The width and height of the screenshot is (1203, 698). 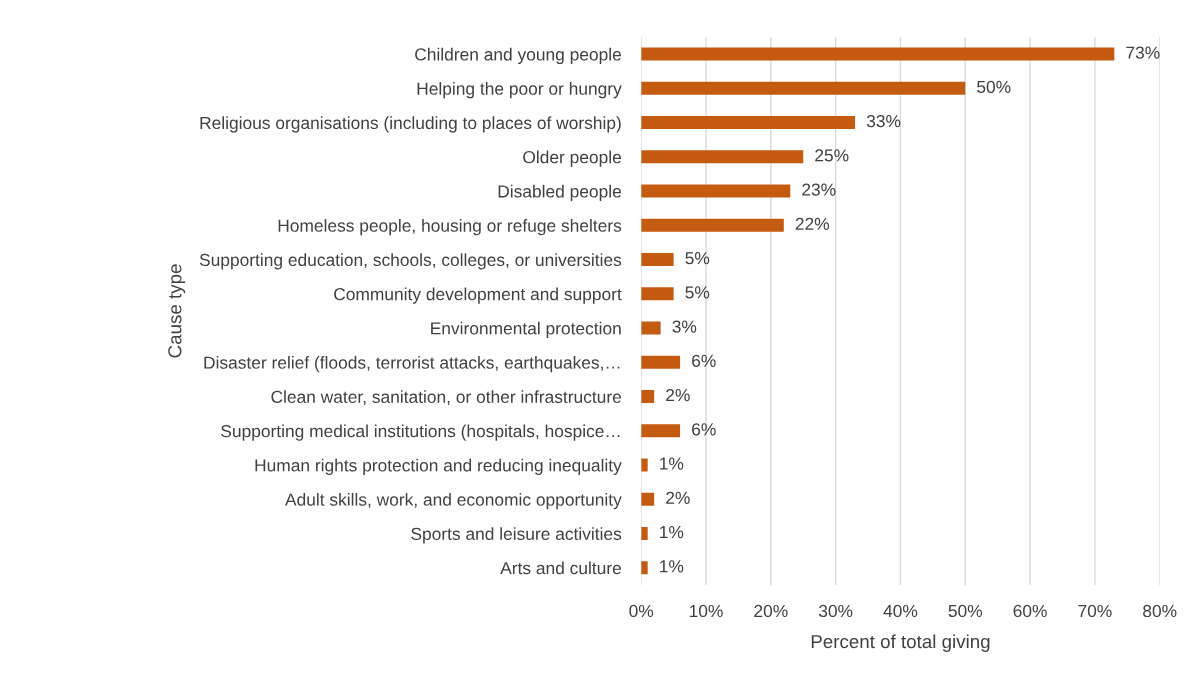 What do you see at coordinates (900, 611) in the screenshot?
I see `x-tick-label: 40%` at bounding box center [900, 611].